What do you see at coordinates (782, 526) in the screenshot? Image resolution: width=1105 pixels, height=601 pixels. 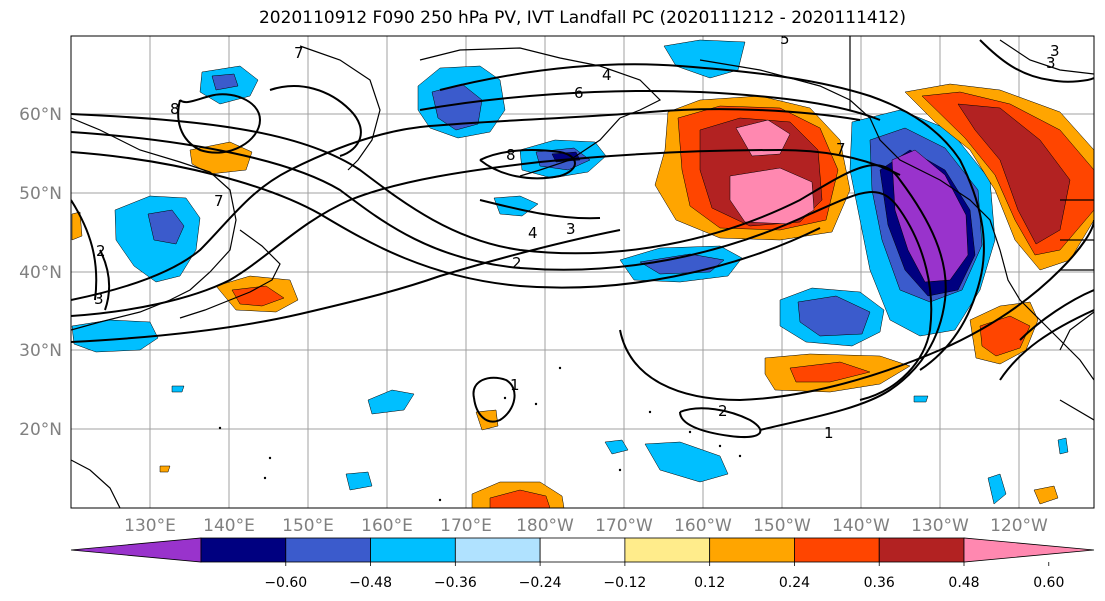 I see `lon-tick-label: 150°W` at bounding box center [782, 526].